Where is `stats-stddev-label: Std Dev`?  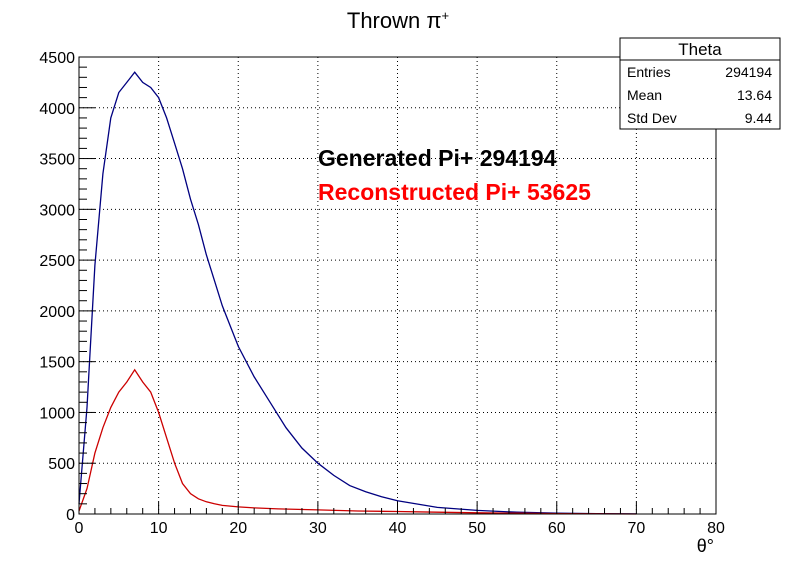
stats-stddev-label: Std Dev is located at coordinates (652, 118).